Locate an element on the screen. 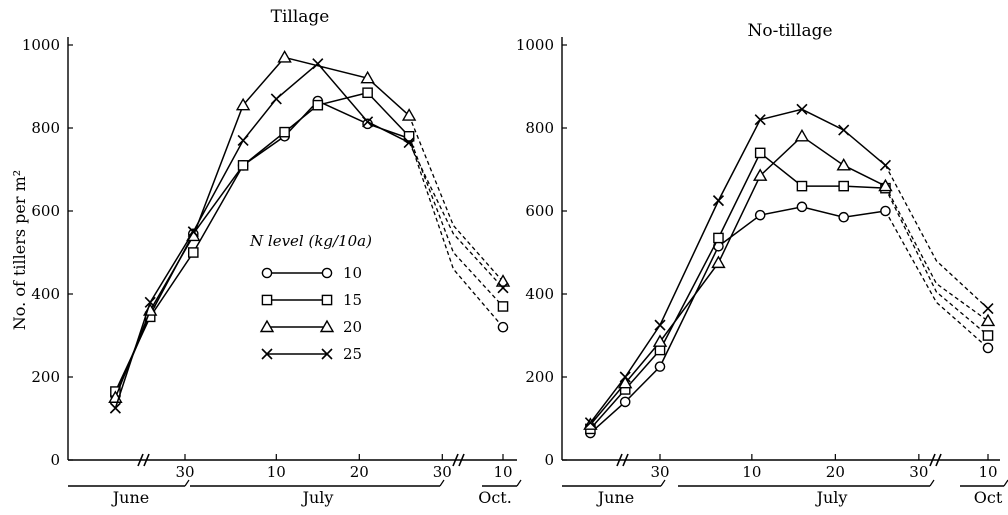  chart-title: Tillage is located at coordinates (300, 17).